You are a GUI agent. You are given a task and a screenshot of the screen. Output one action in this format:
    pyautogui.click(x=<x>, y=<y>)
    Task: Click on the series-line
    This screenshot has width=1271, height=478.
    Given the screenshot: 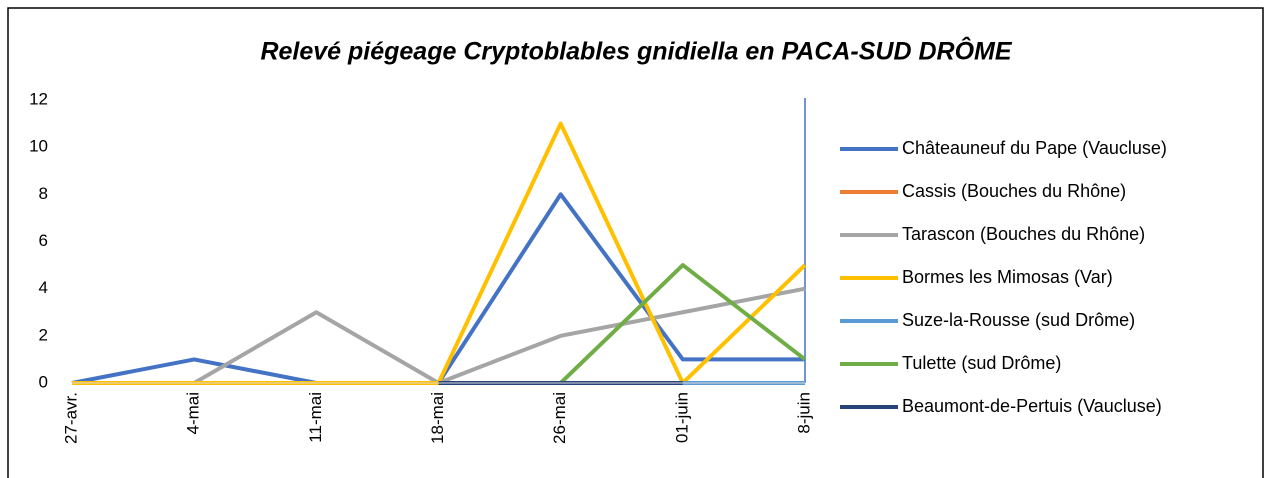 What is the action you would take?
    pyautogui.click(x=683, y=324)
    